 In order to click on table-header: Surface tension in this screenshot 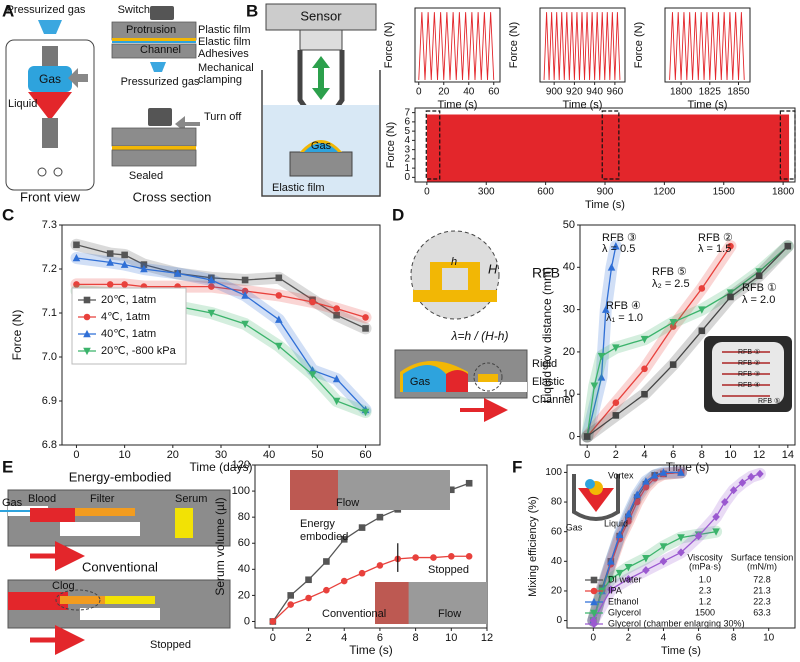, I will do `click(762, 557)`.